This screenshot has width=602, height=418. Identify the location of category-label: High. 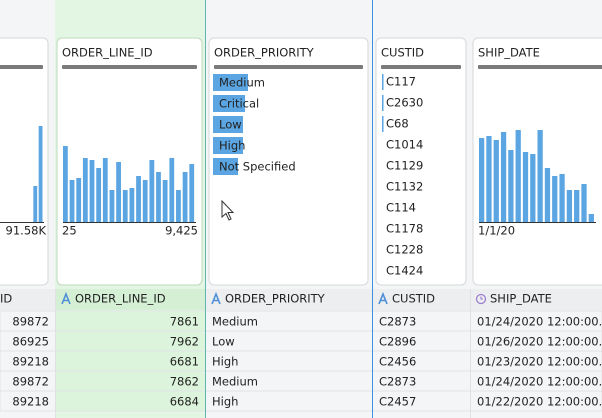
(232, 146).